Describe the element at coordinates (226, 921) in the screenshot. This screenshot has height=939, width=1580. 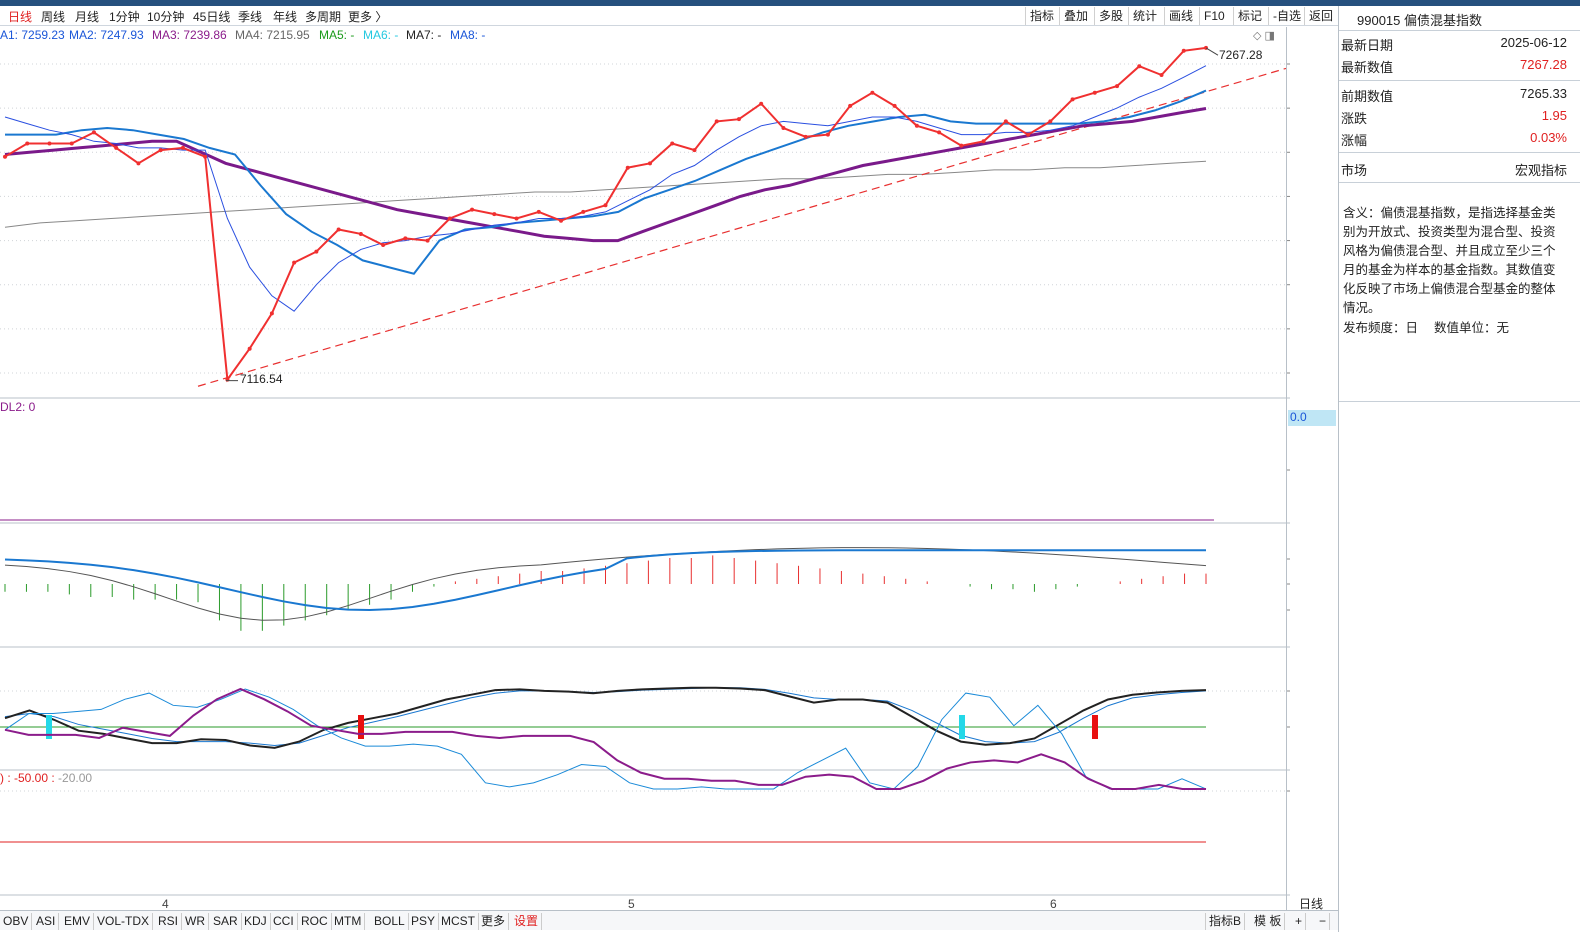
I see `tab-sar: SAR` at that location.